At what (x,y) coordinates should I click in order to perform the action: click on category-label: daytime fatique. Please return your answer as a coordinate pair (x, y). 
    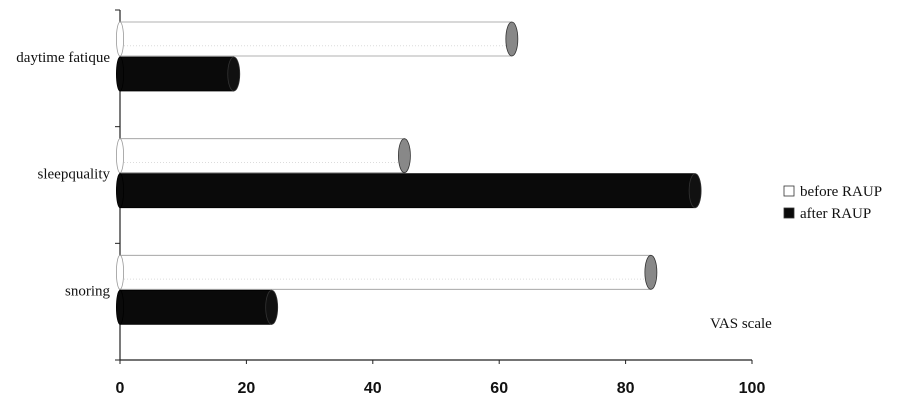
    Looking at the image, I should click on (63, 58).